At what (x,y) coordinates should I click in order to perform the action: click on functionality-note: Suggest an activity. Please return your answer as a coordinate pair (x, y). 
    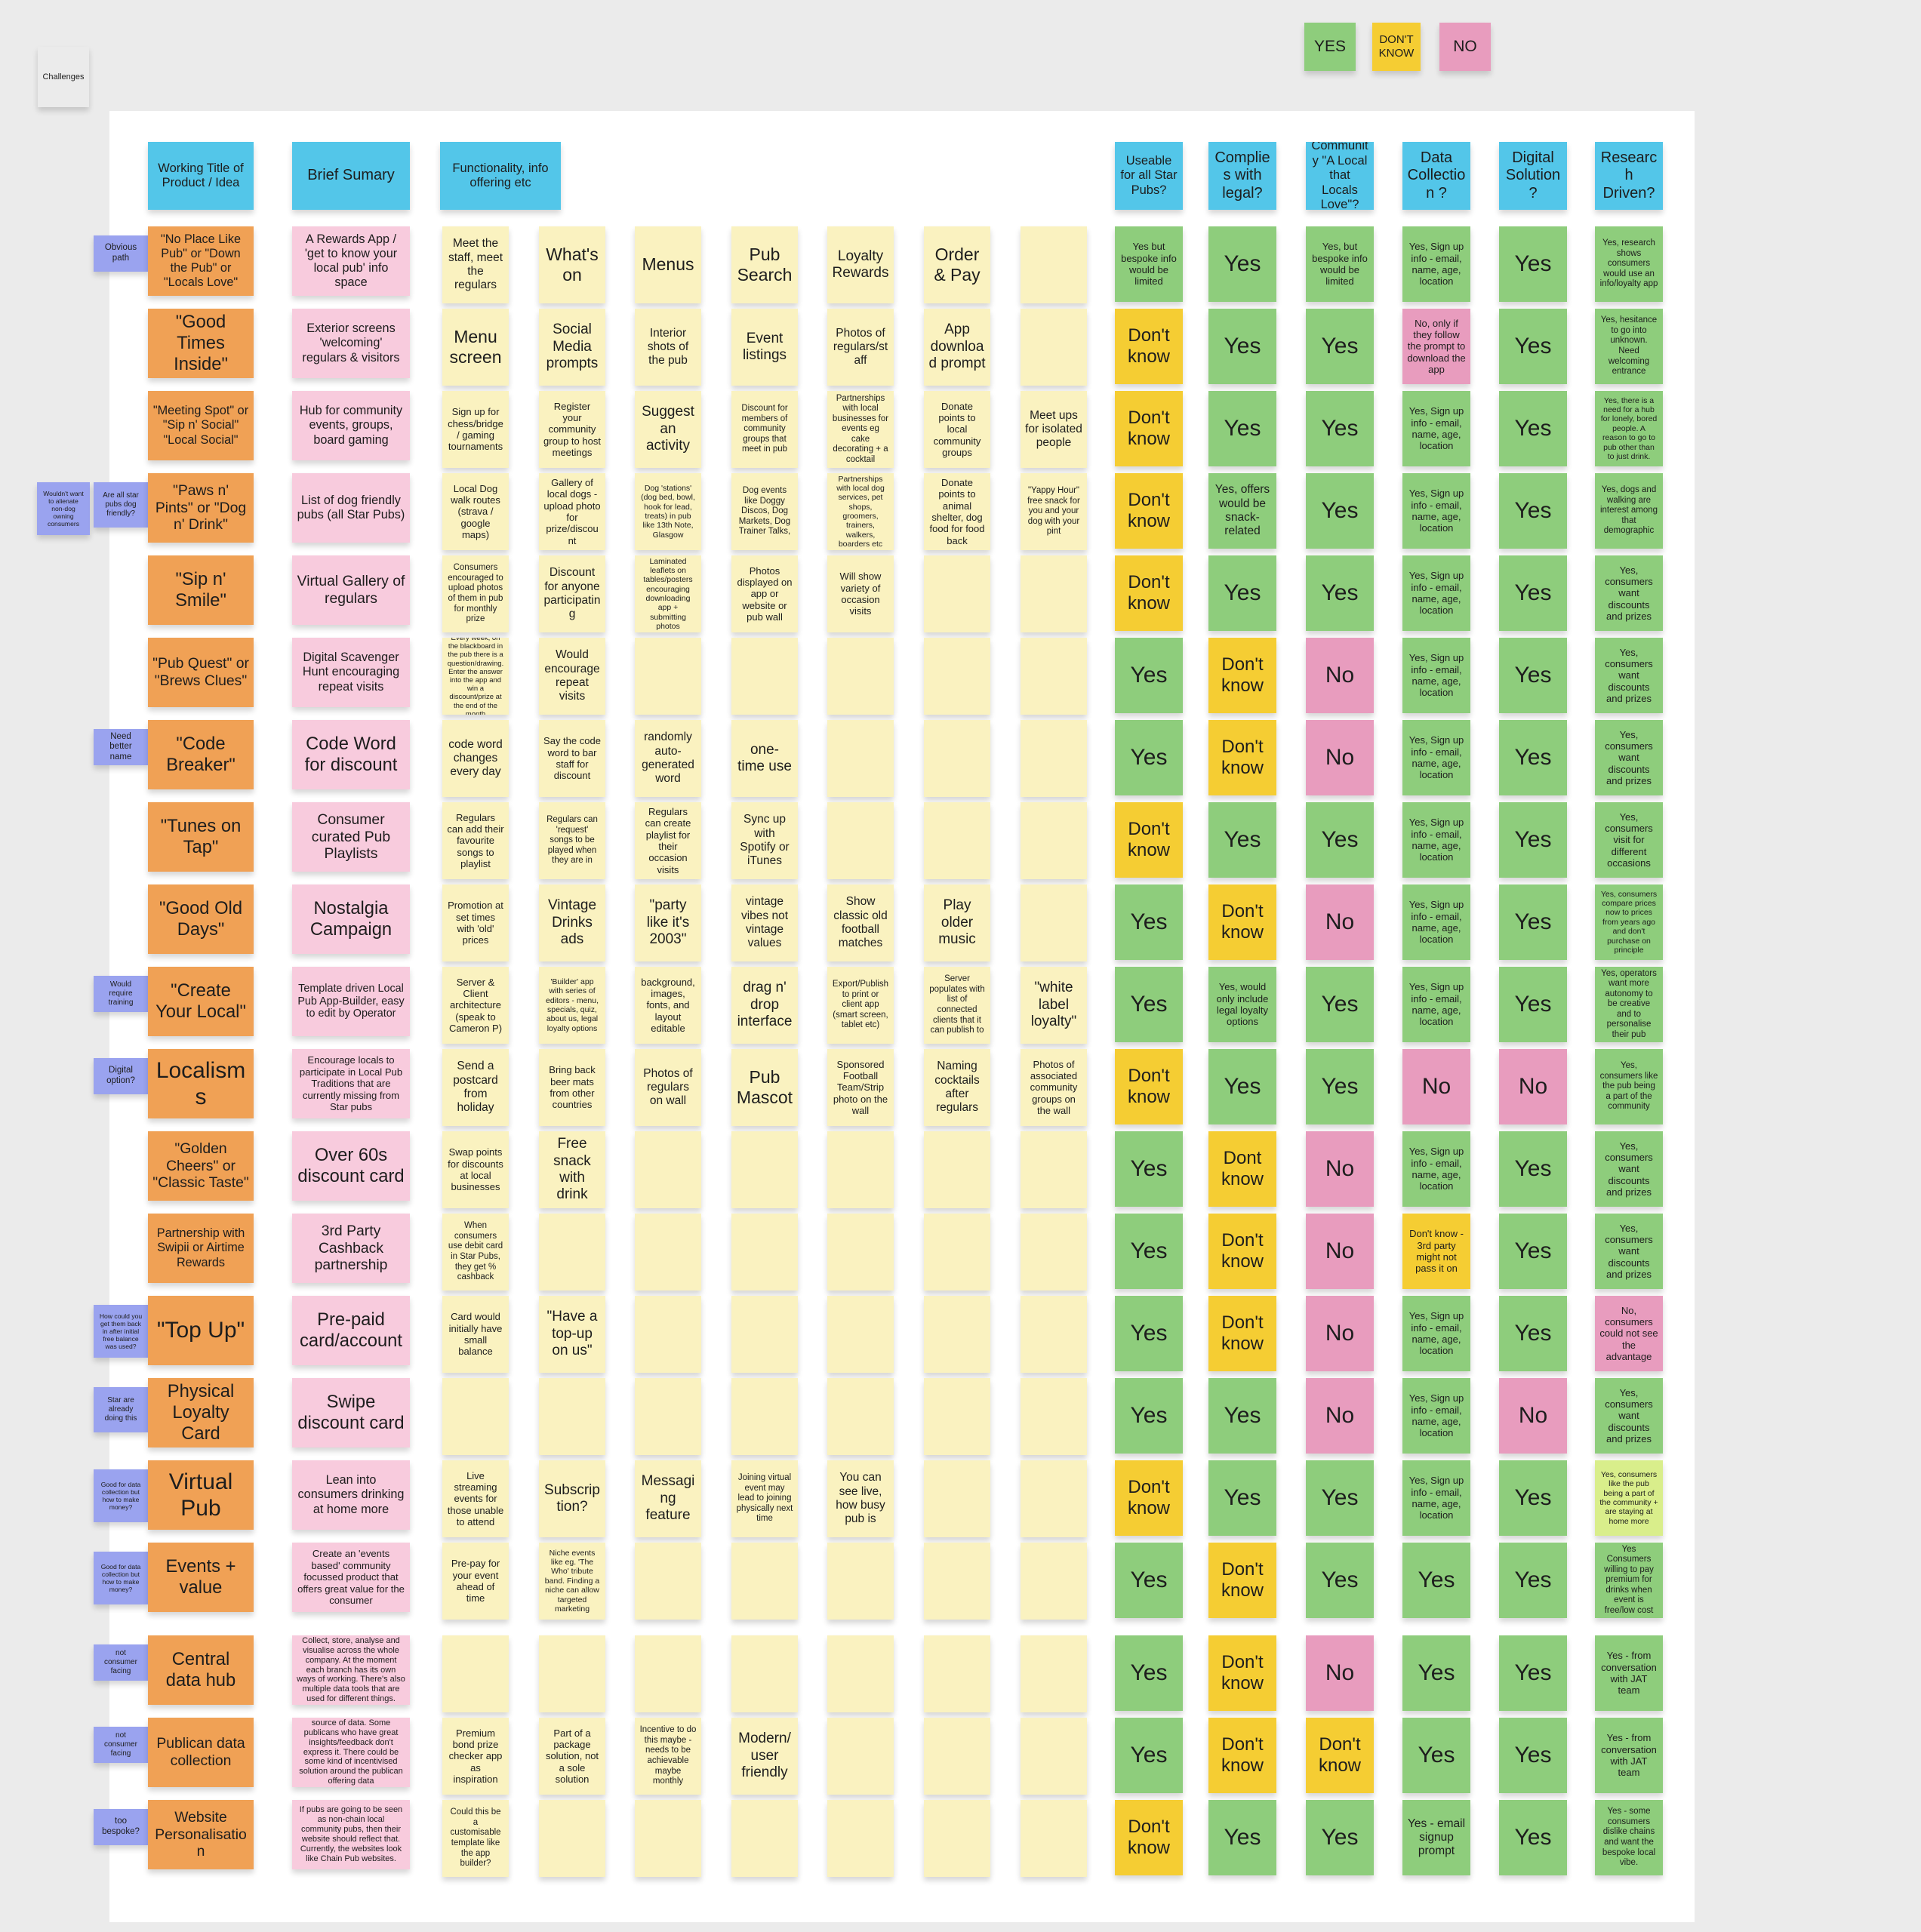
    Looking at the image, I should click on (668, 429).